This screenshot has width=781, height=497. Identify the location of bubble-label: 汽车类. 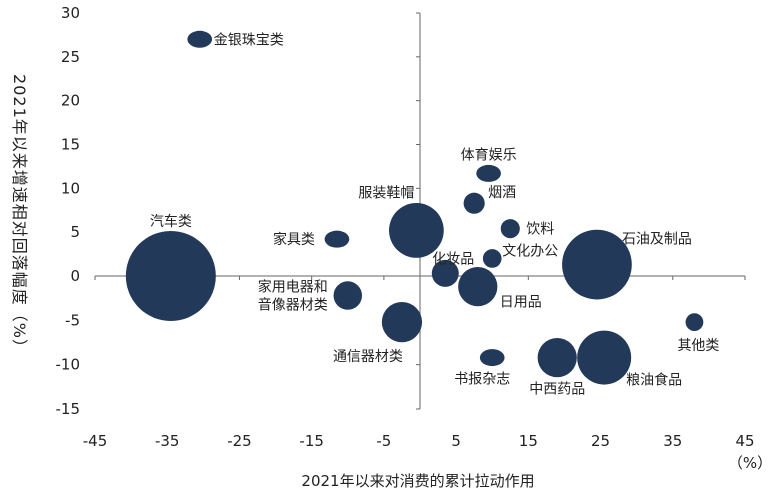
(171, 221).